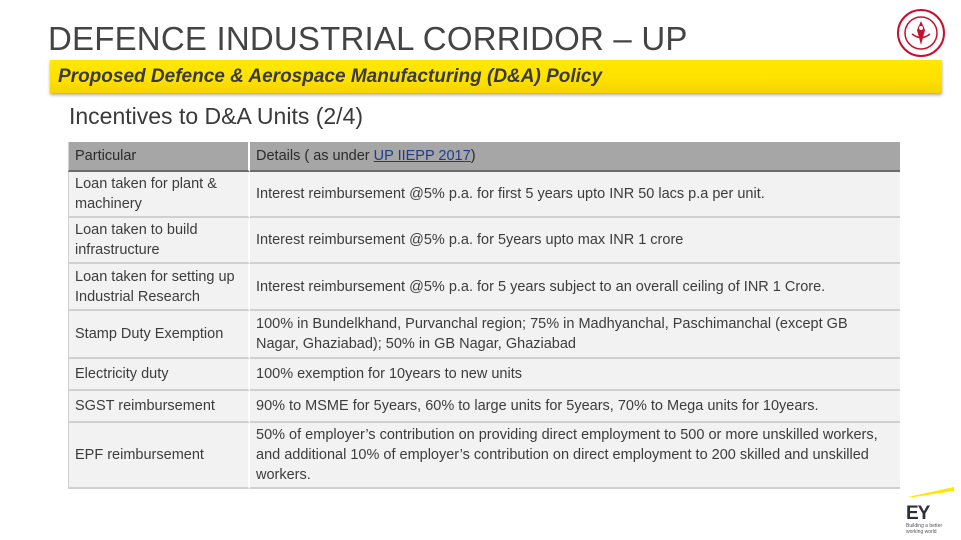 Image resolution: width=961 pixels, height=540 pixels. I want to click on ey-logo: EY, so click(918, 513).